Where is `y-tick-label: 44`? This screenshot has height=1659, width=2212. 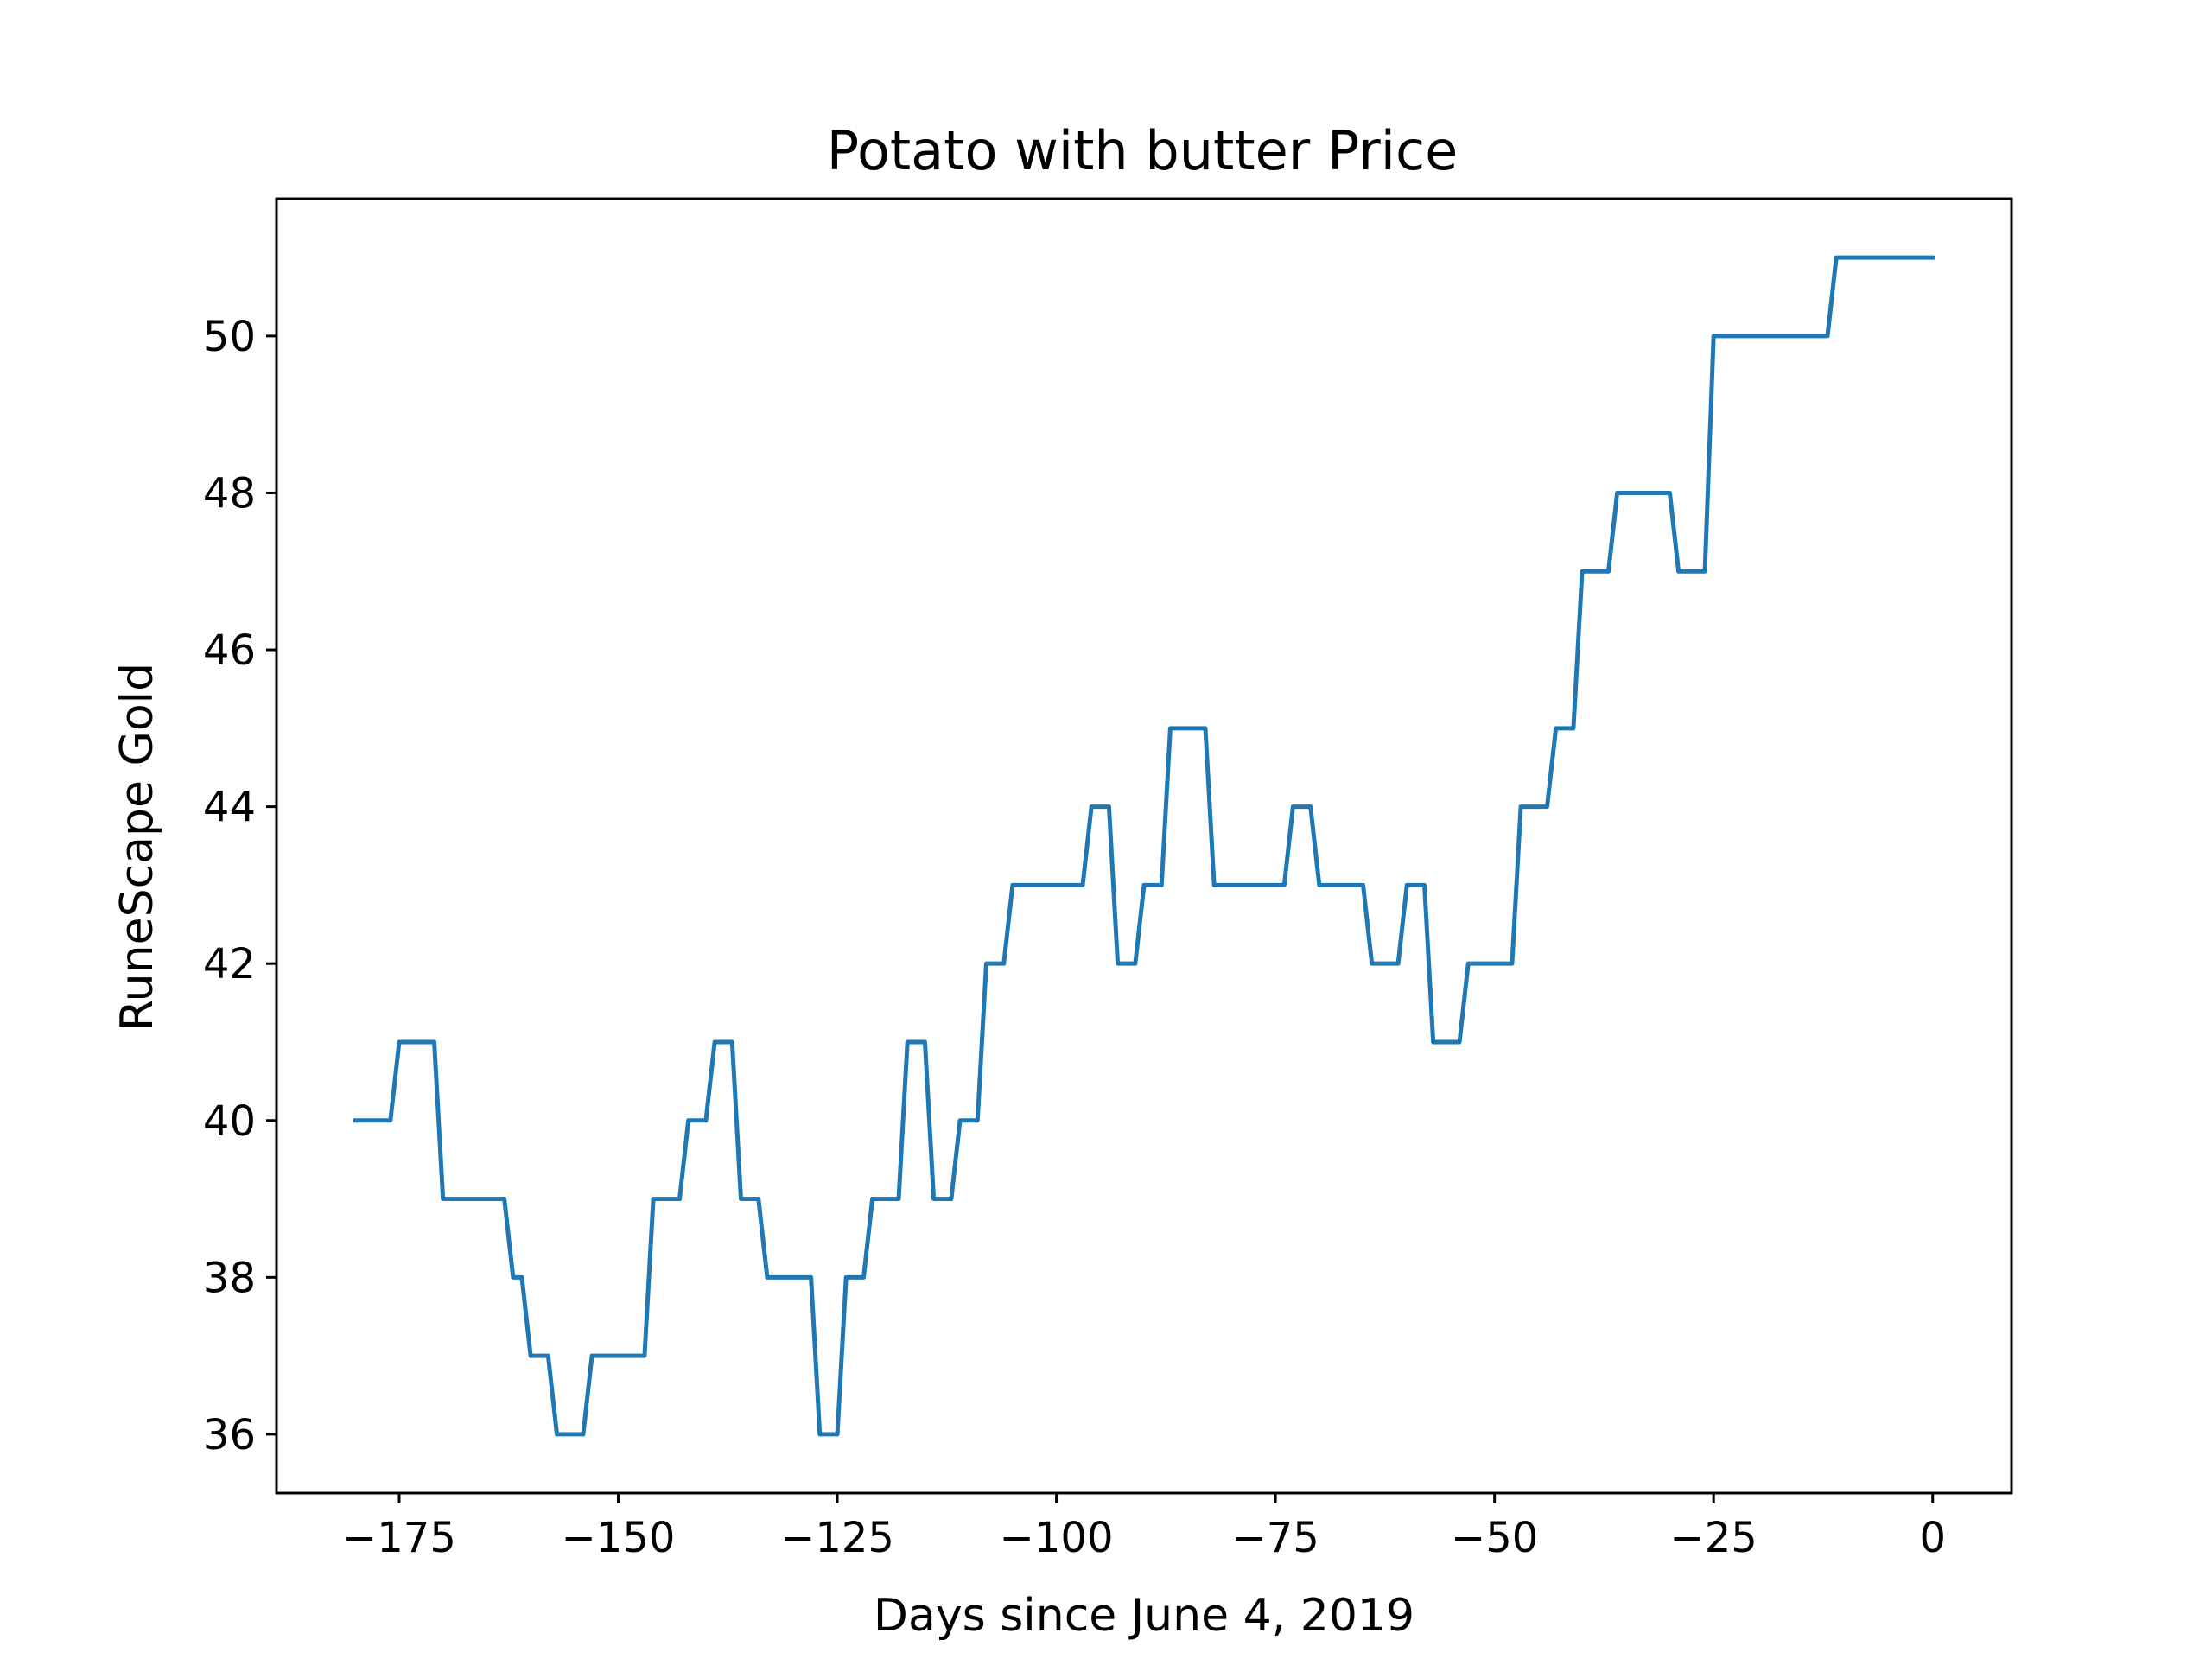 y-tick-label: 44 is located at coordinates (230, 808).